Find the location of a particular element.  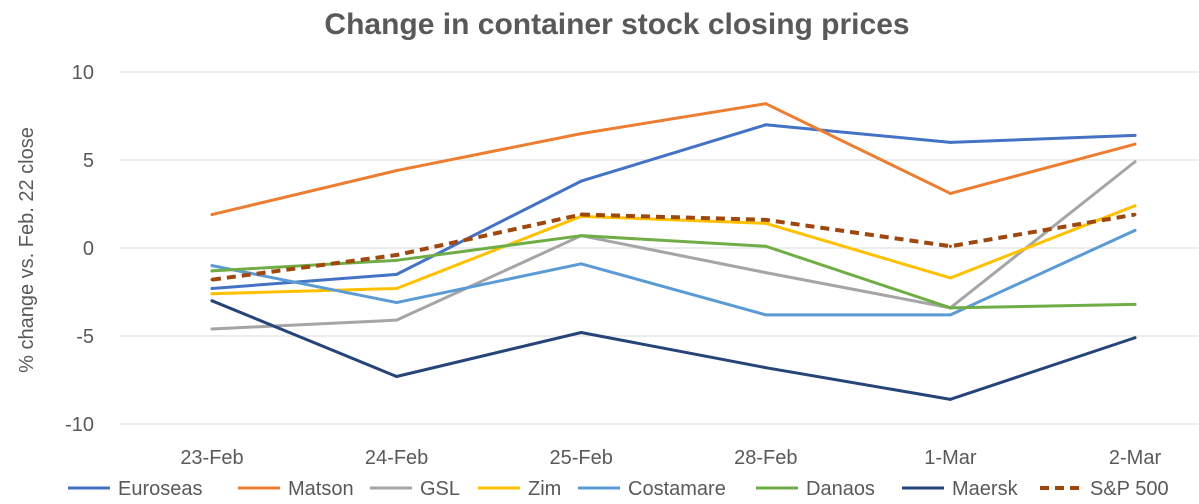

y-axis-ticks: 10 5 0 -5 -10 is located at coordinates (79, 249).